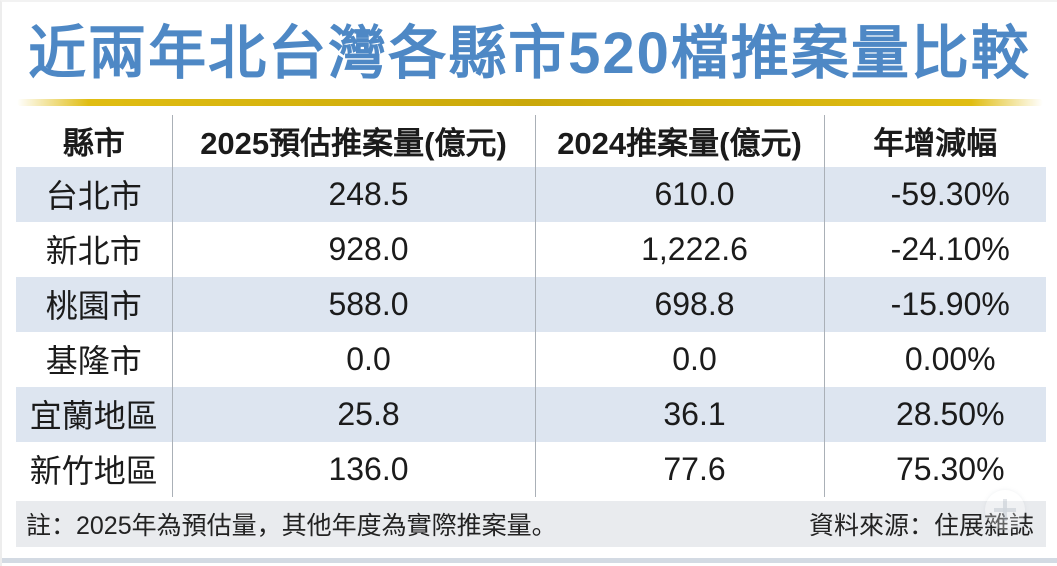 The width and height of the screenshot is (1057, 566). I want to click on title-underline, so click(530, 102).